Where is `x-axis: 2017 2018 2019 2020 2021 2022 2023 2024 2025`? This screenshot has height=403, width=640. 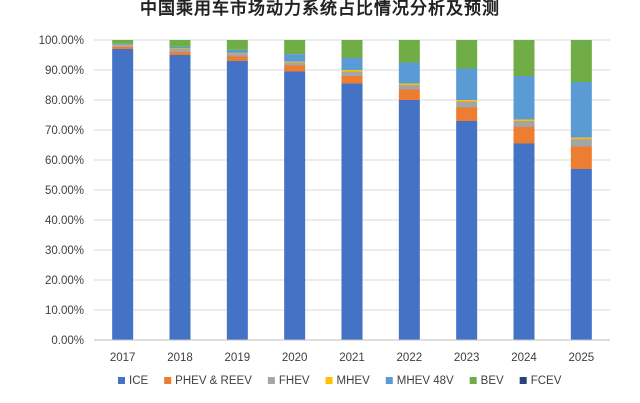
x-axis: 2017 2018 2019 2020 2021 2022 2023 2024 2025 is located at coordinates (352, 351).